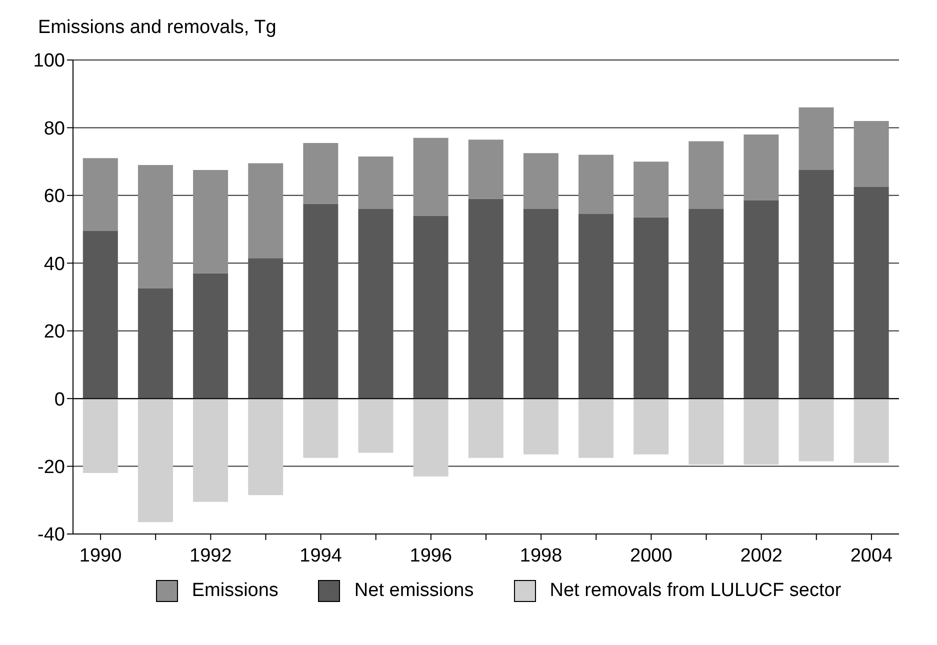  What do you see at coordinates (54, 332) in the screenshot?
I see `y-tick-label: 20` at bounding box center [54, 332].